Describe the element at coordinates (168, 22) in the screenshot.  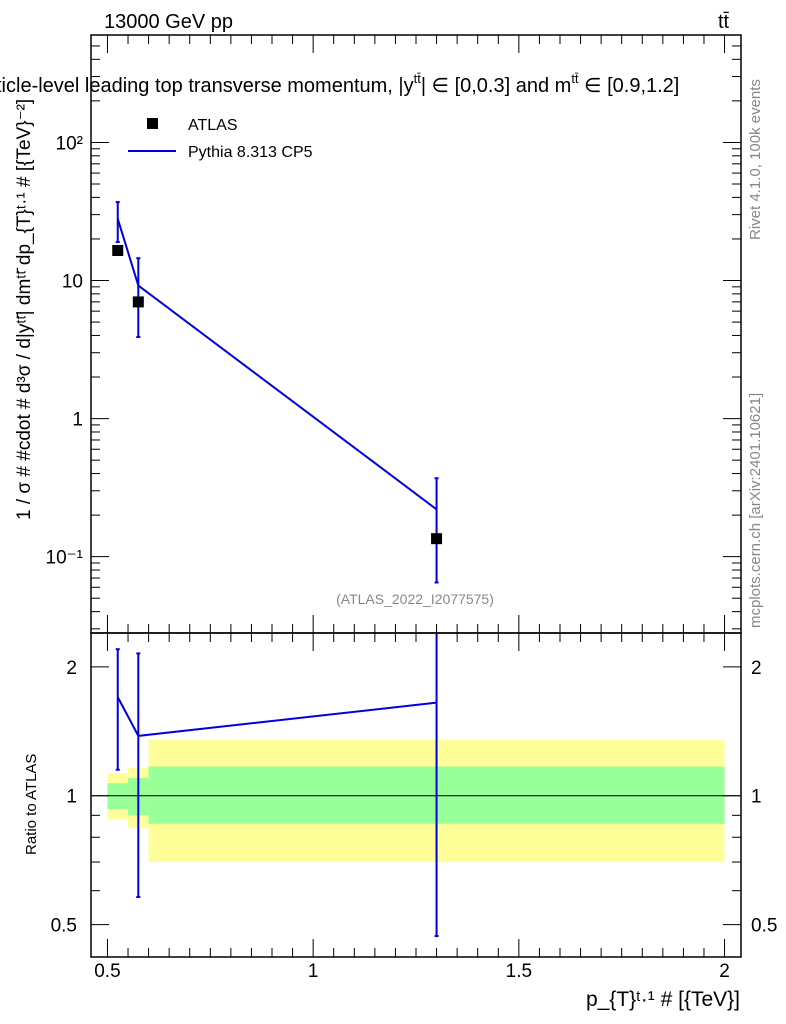
I see `collision-label: 13000 GeV pp` at that location.